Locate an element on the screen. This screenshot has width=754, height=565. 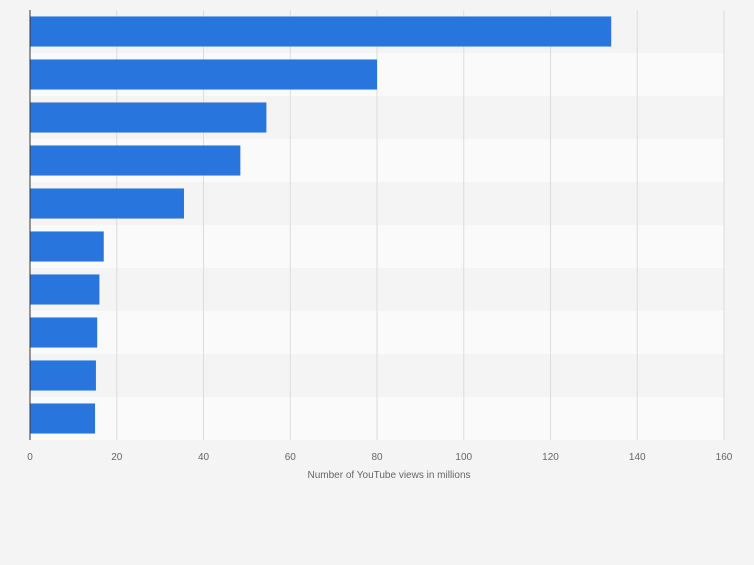
x-tick-label: 120 is located at coordinates (550, 457).